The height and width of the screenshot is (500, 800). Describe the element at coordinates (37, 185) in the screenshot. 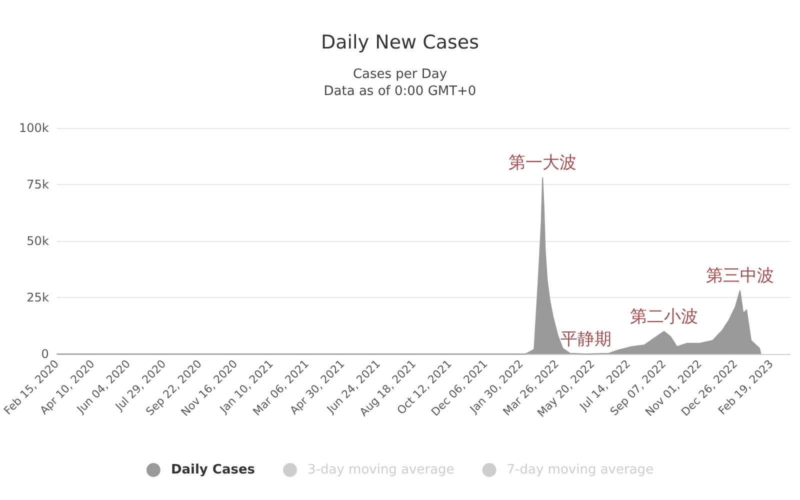

I see `y-tick-label: 75k` at that location.